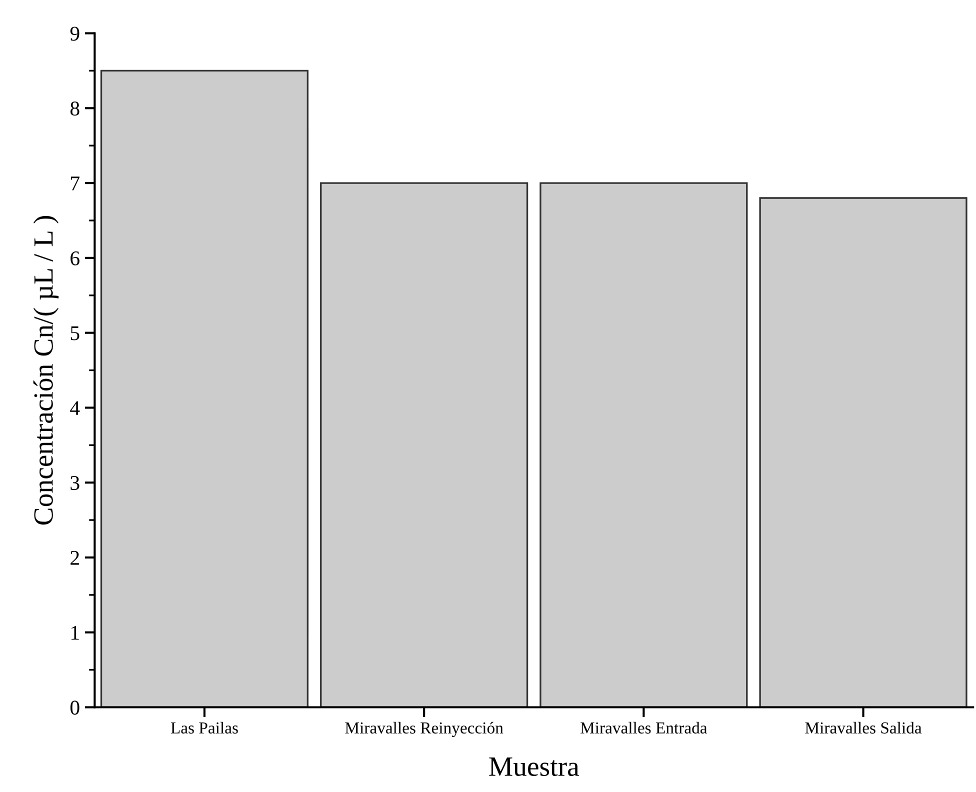  I want to click on y-tick-label: 0, so click(75, 707).